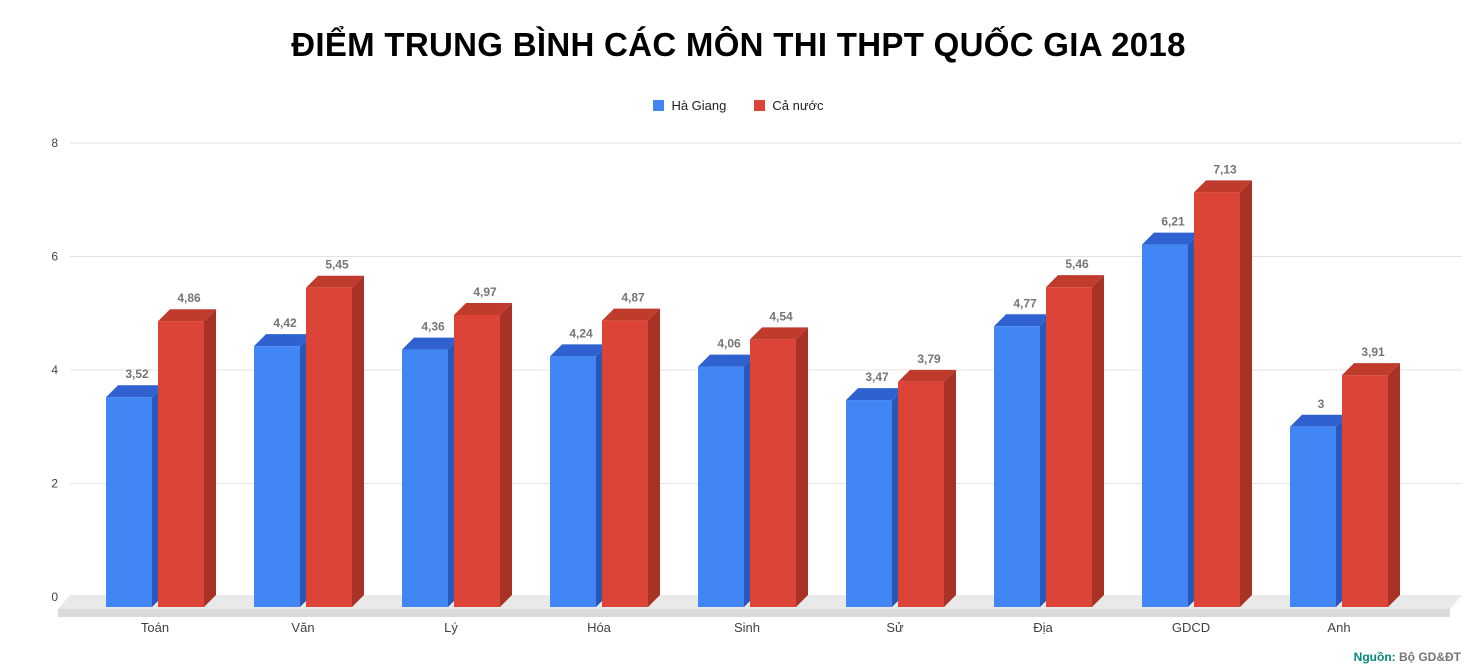  I want to click on bar-value-label: 4,86, so click(189, 298).